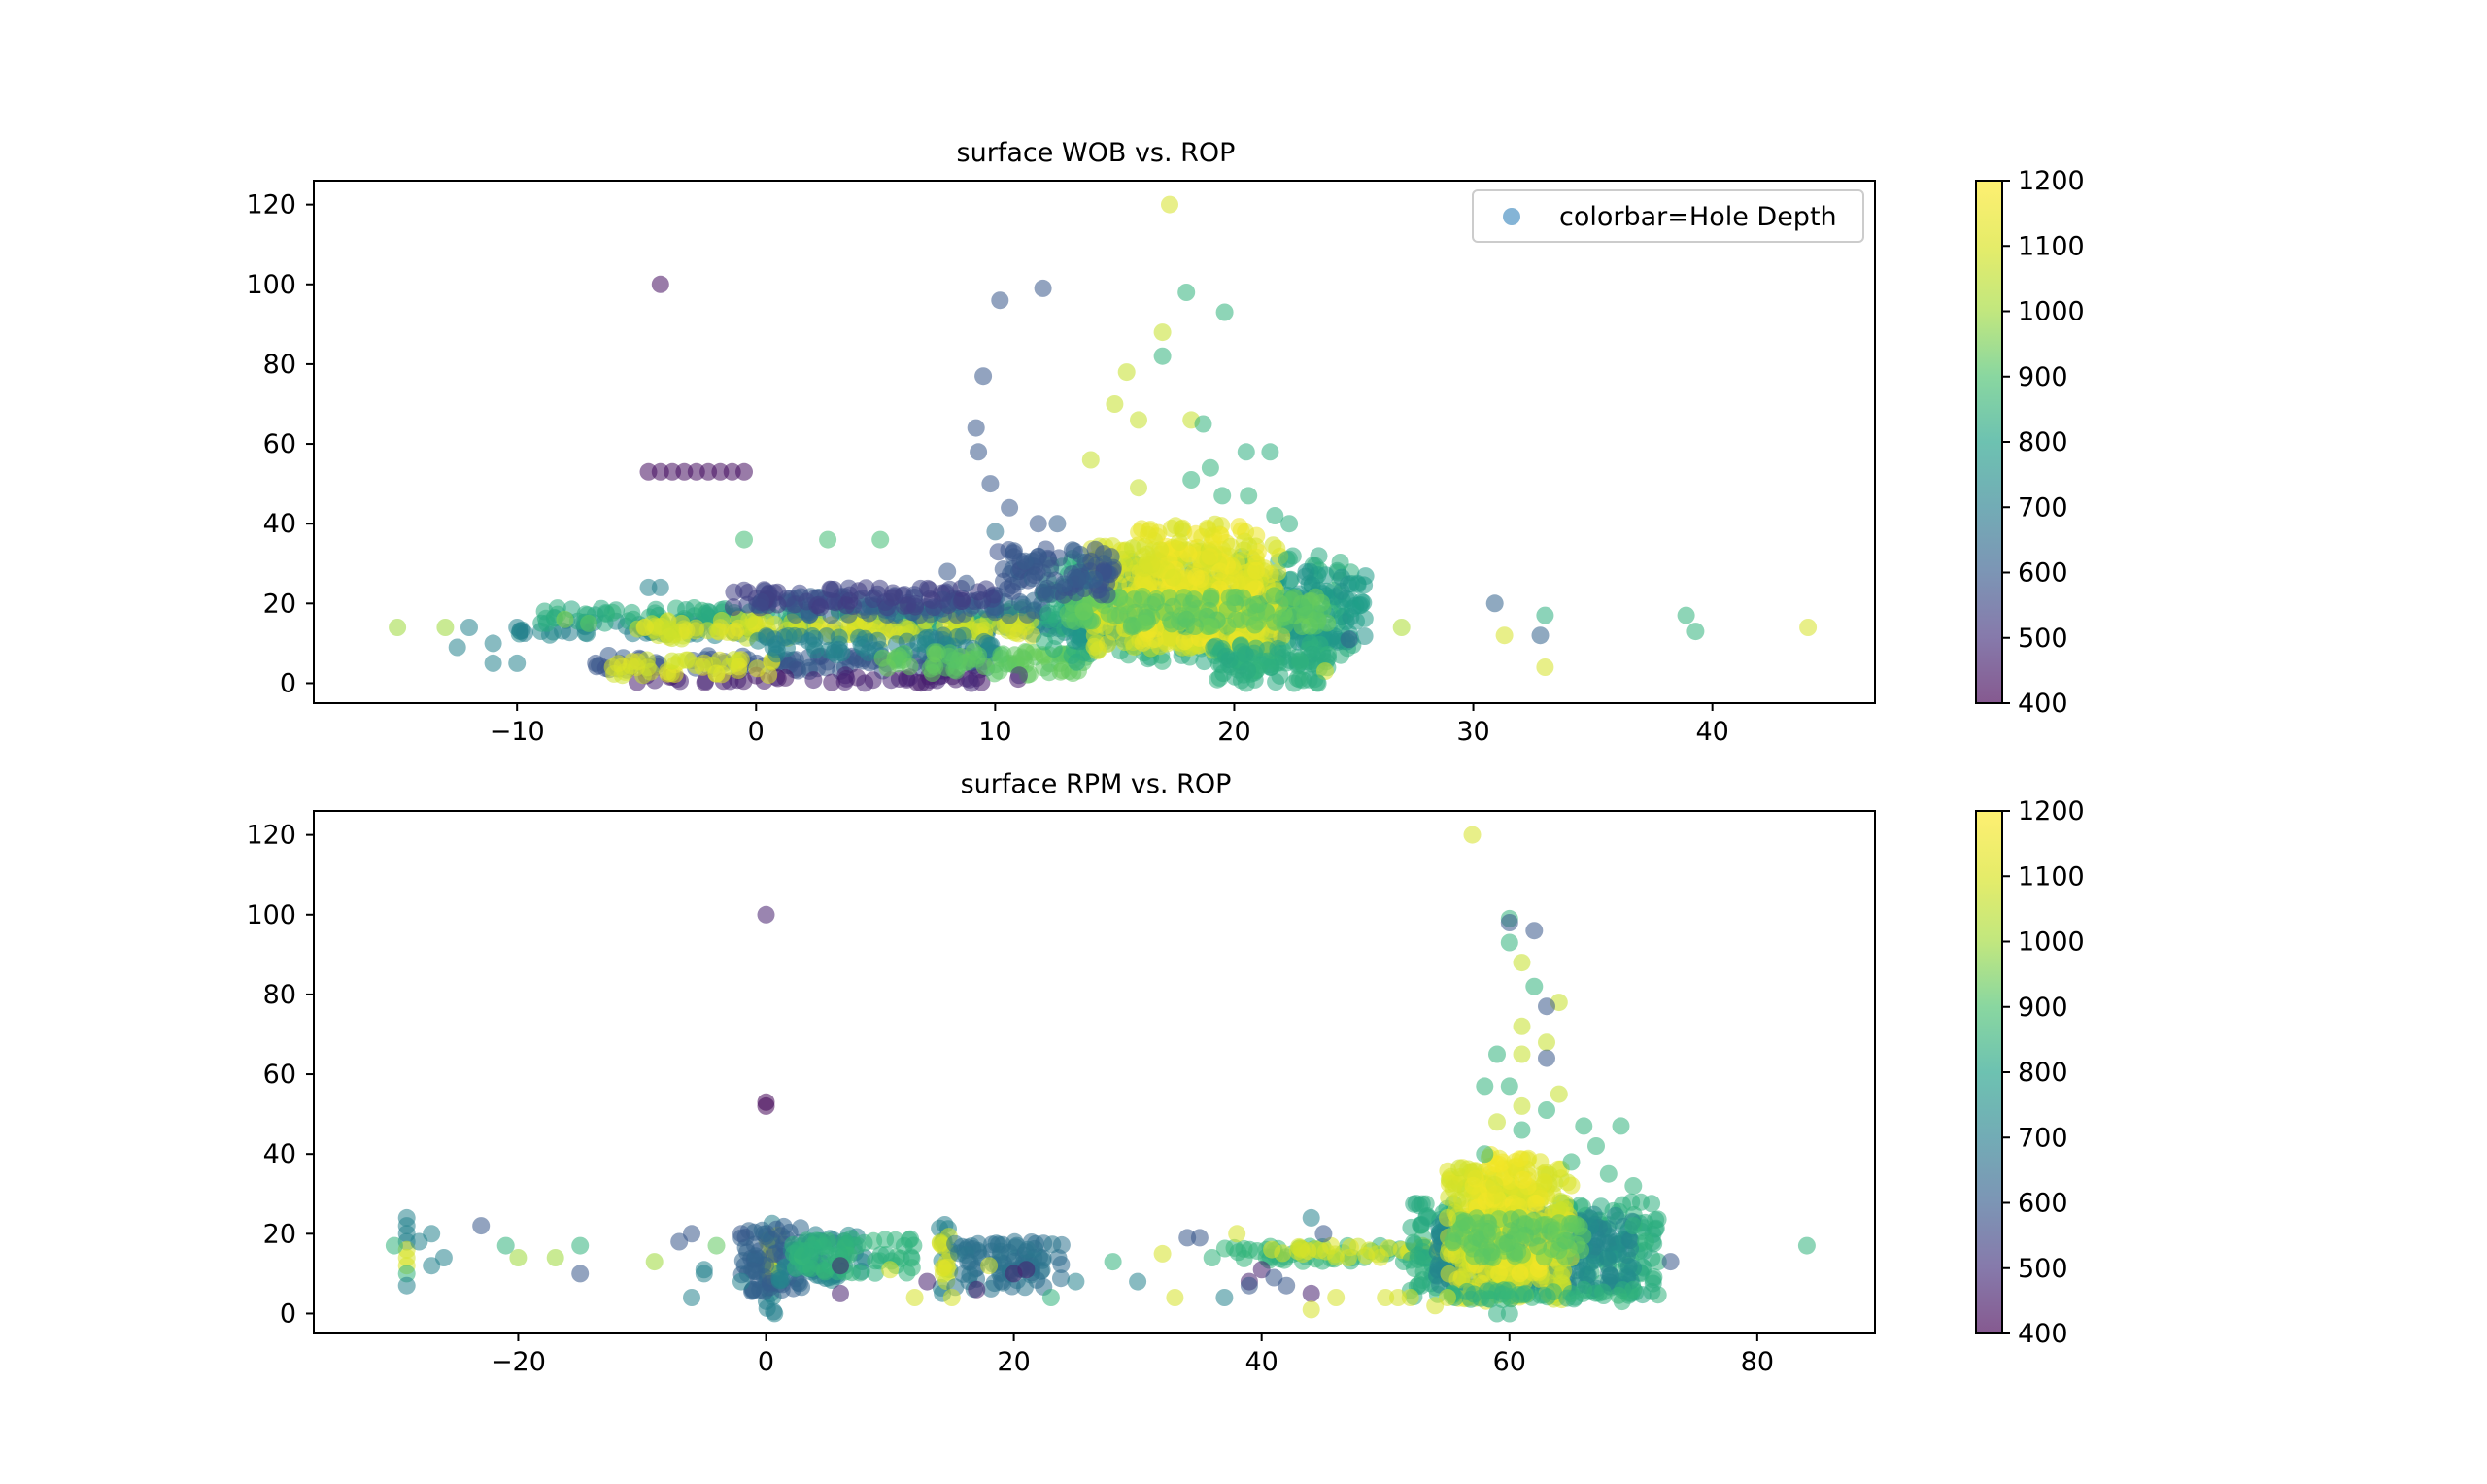  What do you see at coordinates (2043, 1138) in the screenshot?
I see `colorbar-tick-label: 700` at bounding box center [2043, 1138].